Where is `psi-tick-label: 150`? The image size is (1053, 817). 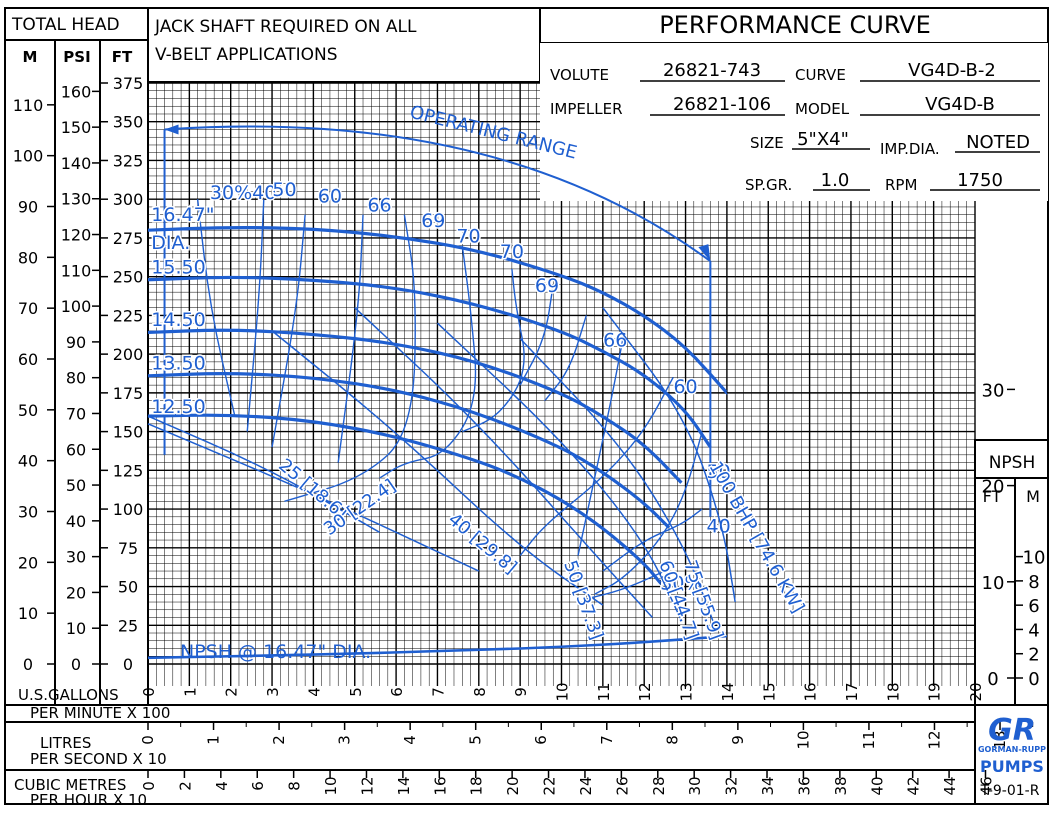 psi-tick-label: 150 is located at coordinates (76, 127).